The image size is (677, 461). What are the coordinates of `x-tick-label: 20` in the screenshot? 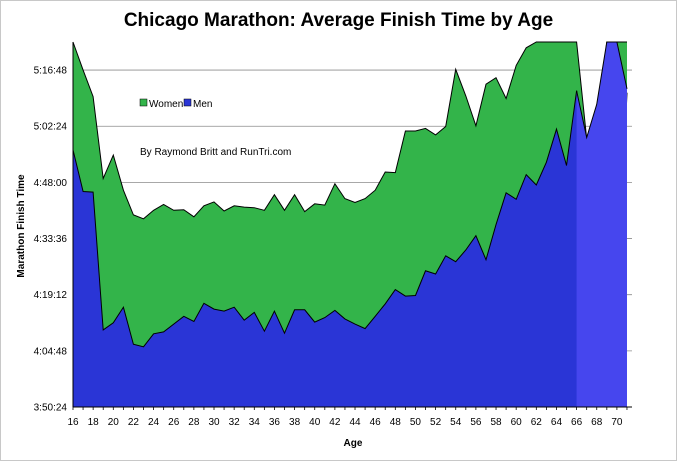 It's located at (114, 422).